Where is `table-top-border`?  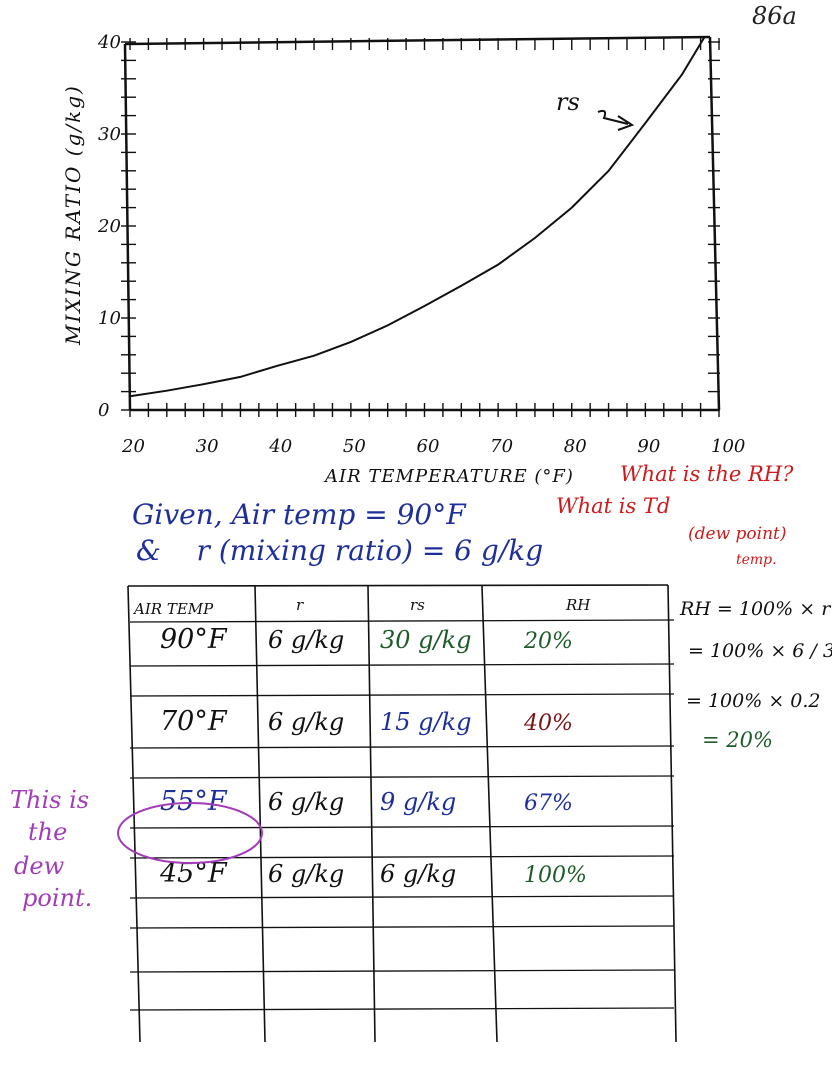 table-top-border is located at coordinates (398, 585).